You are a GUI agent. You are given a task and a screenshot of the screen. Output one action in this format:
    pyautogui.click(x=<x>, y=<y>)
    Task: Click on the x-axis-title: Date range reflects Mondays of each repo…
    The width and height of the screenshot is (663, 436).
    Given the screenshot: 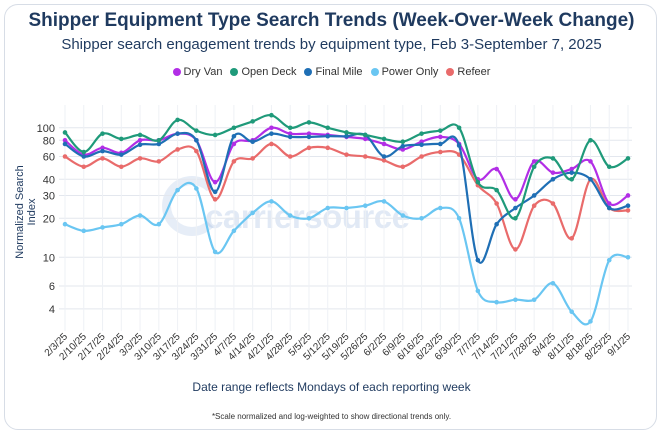 What is the action you would take?
    pyautogui.click(x=331, y=387)
    